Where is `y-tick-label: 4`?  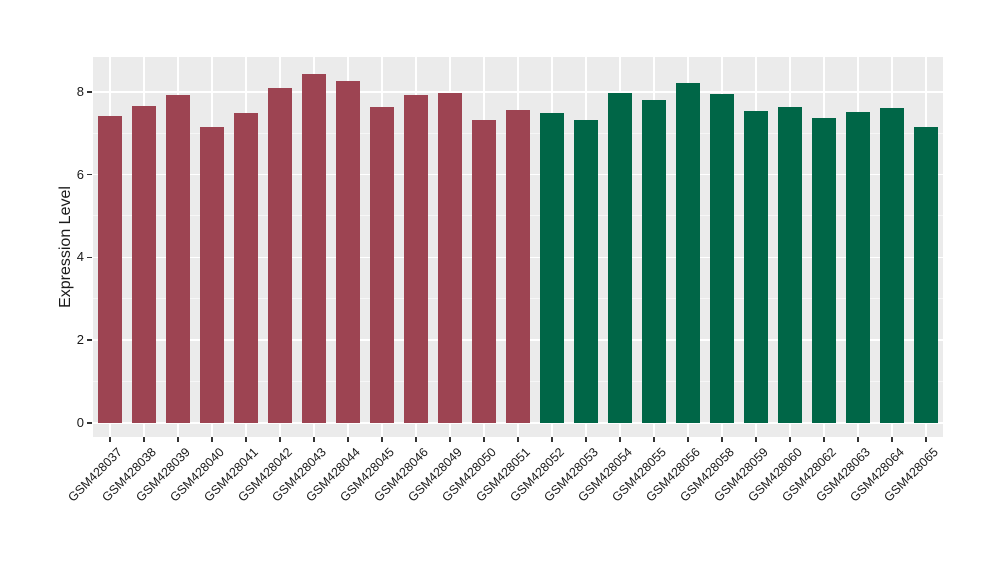
y-tick-label: 4 is located at coordinates (80, 257).